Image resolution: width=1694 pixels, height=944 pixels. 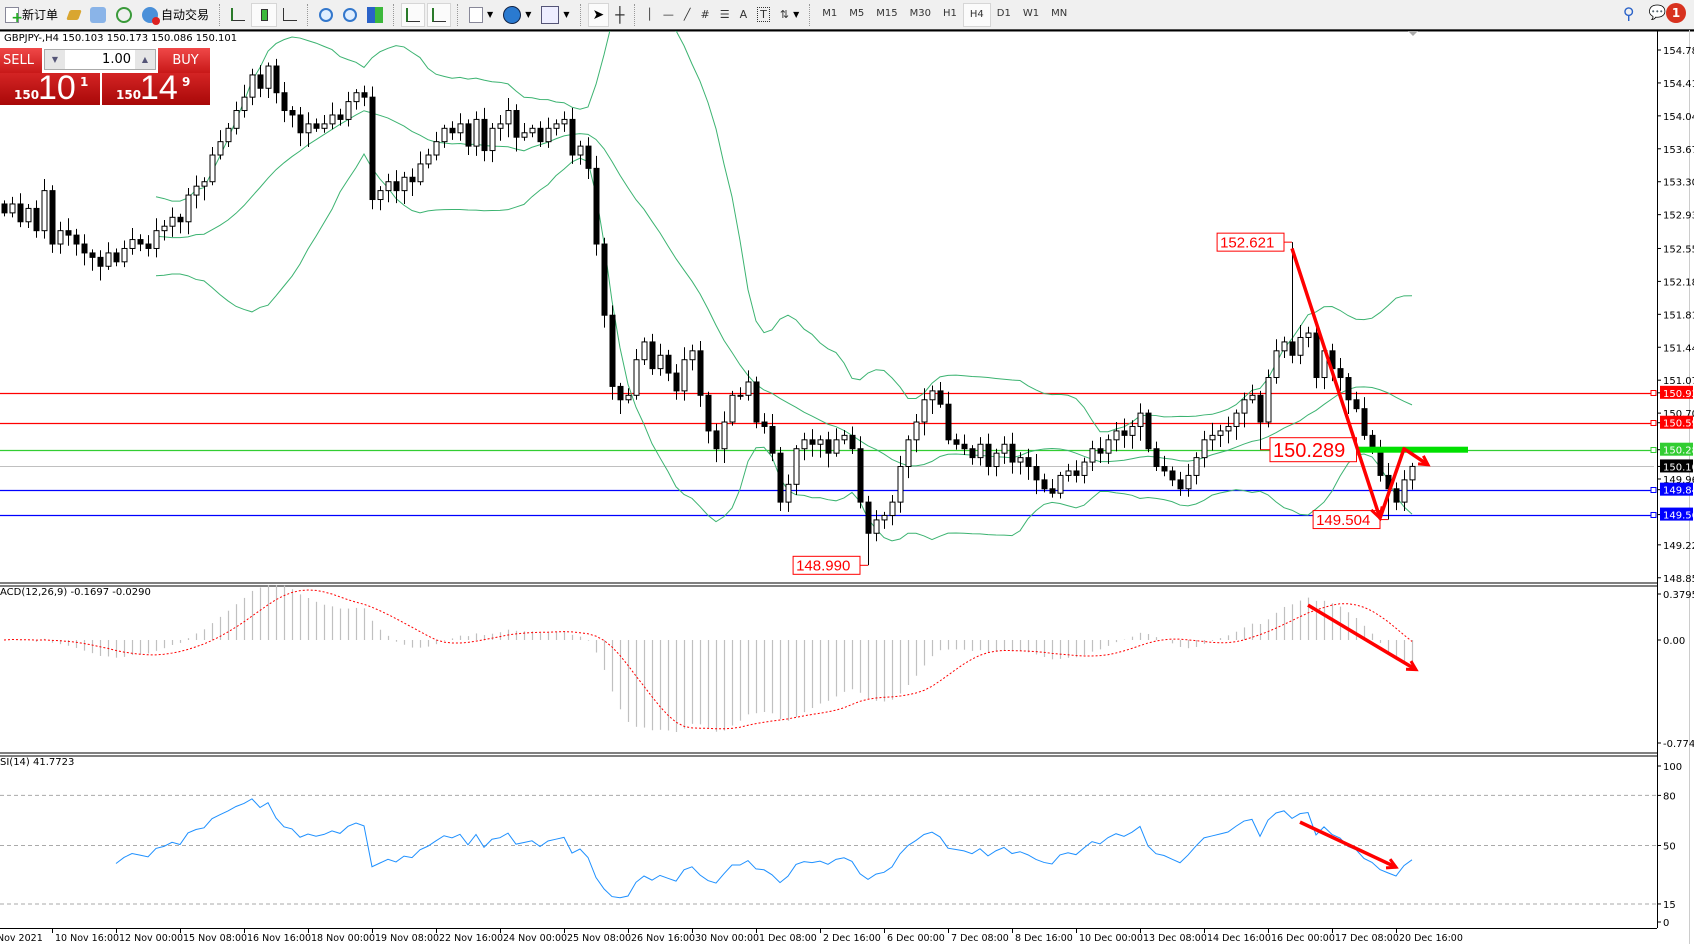 I want to click on auto-scroll-button, so click(x=413, y=14).